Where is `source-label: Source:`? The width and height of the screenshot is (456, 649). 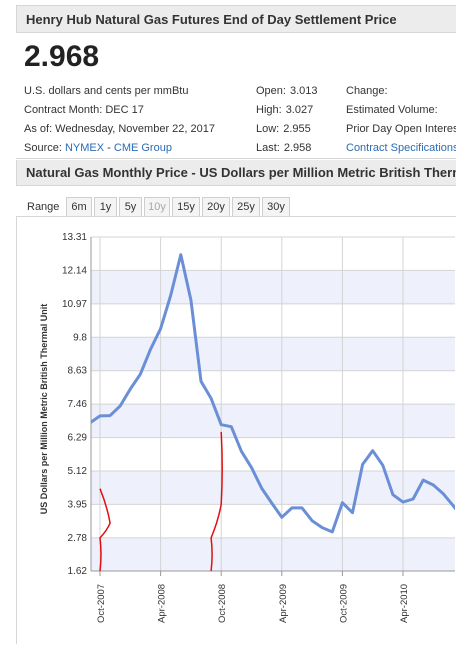
source-label: Source: is located at coordinates (44, 148).